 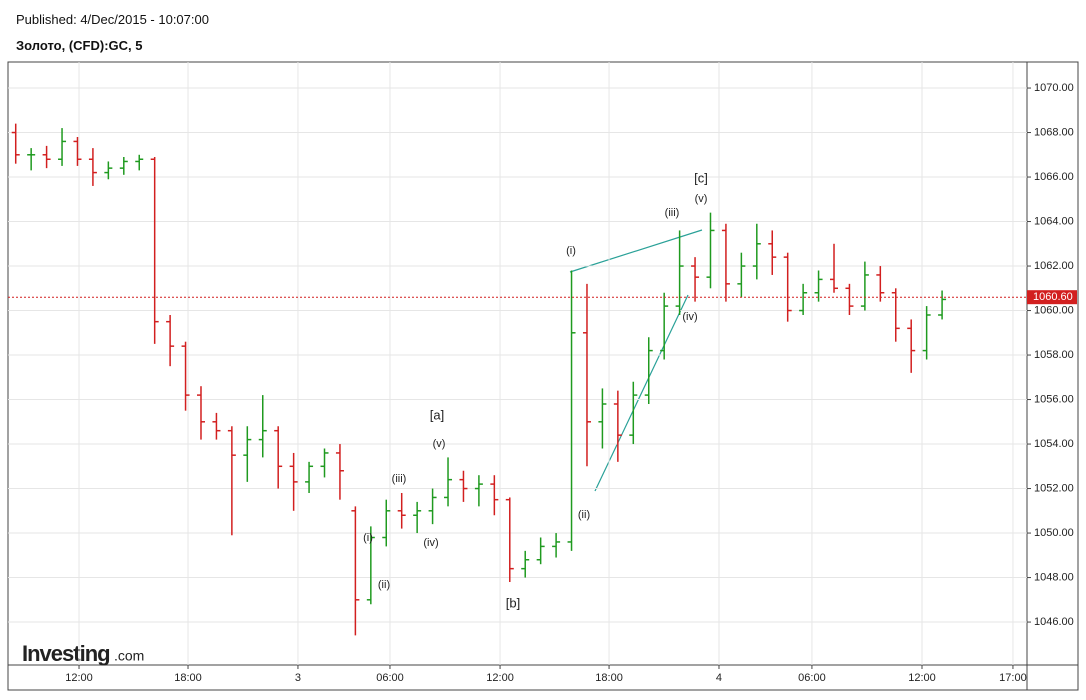 What do you see at coordinates (1054, 132) in the screenshot?
I see `y-tick-label: 1068.00` at bounding box center [1054, 132].